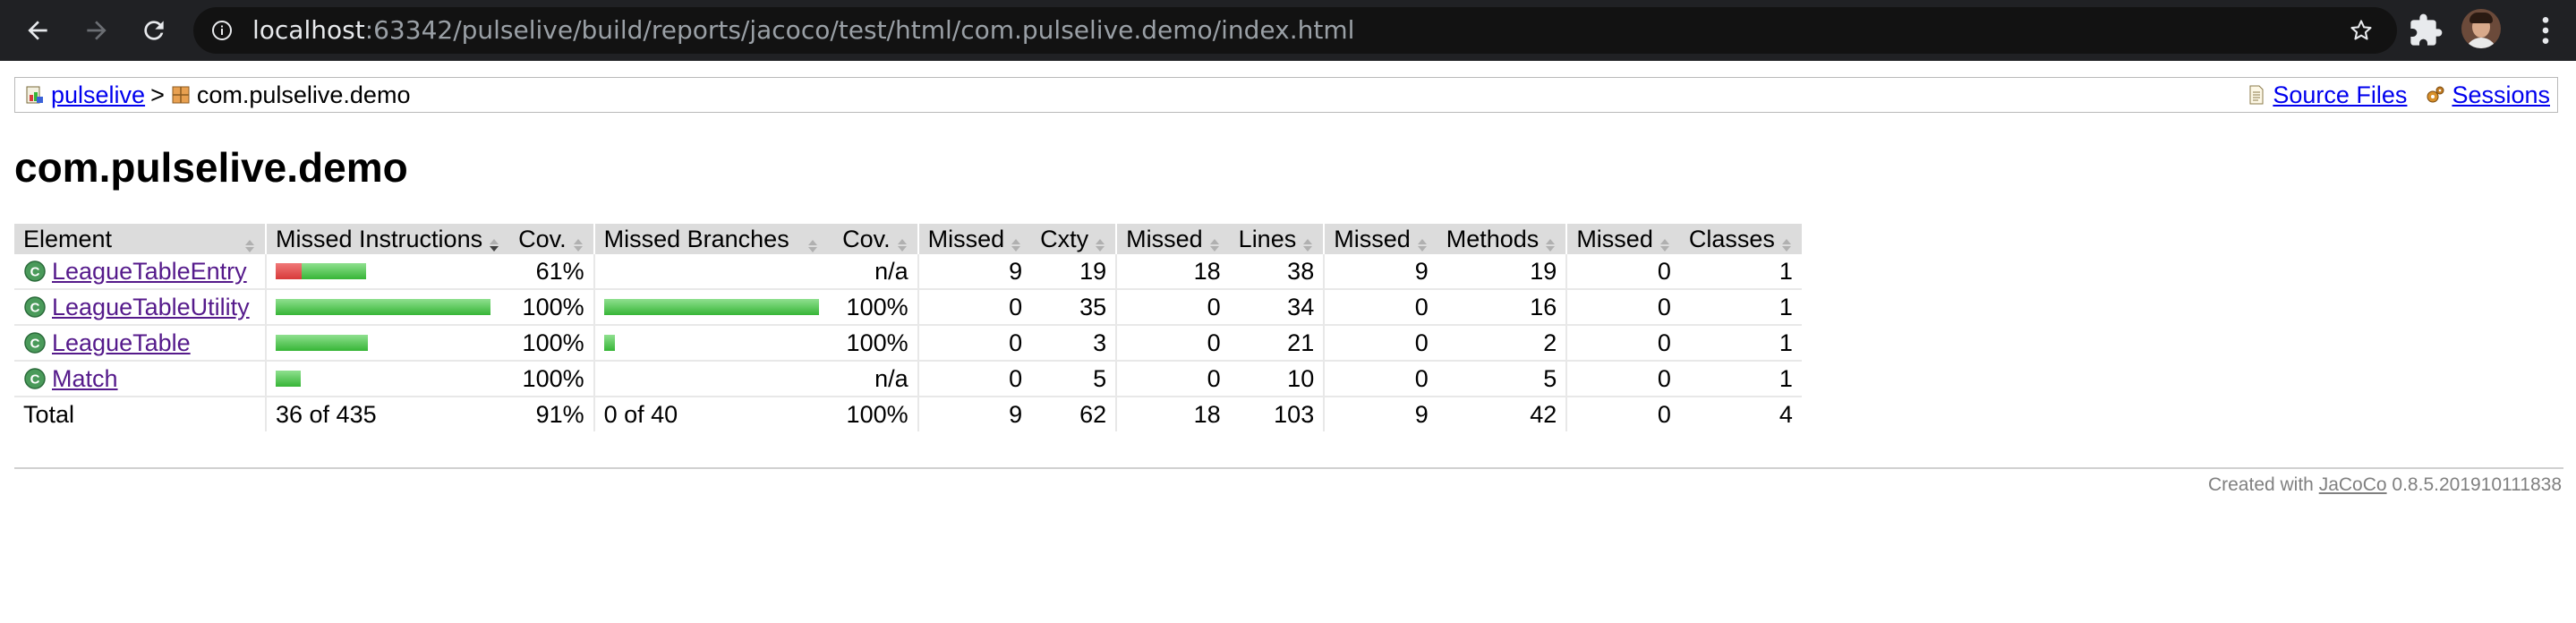 This screenshot has width=2576, height=623. I want to click on table-row: C LeagueTableUtility 100% 100% 0 35 0 34 0 16 0 1, so click(908, 307).